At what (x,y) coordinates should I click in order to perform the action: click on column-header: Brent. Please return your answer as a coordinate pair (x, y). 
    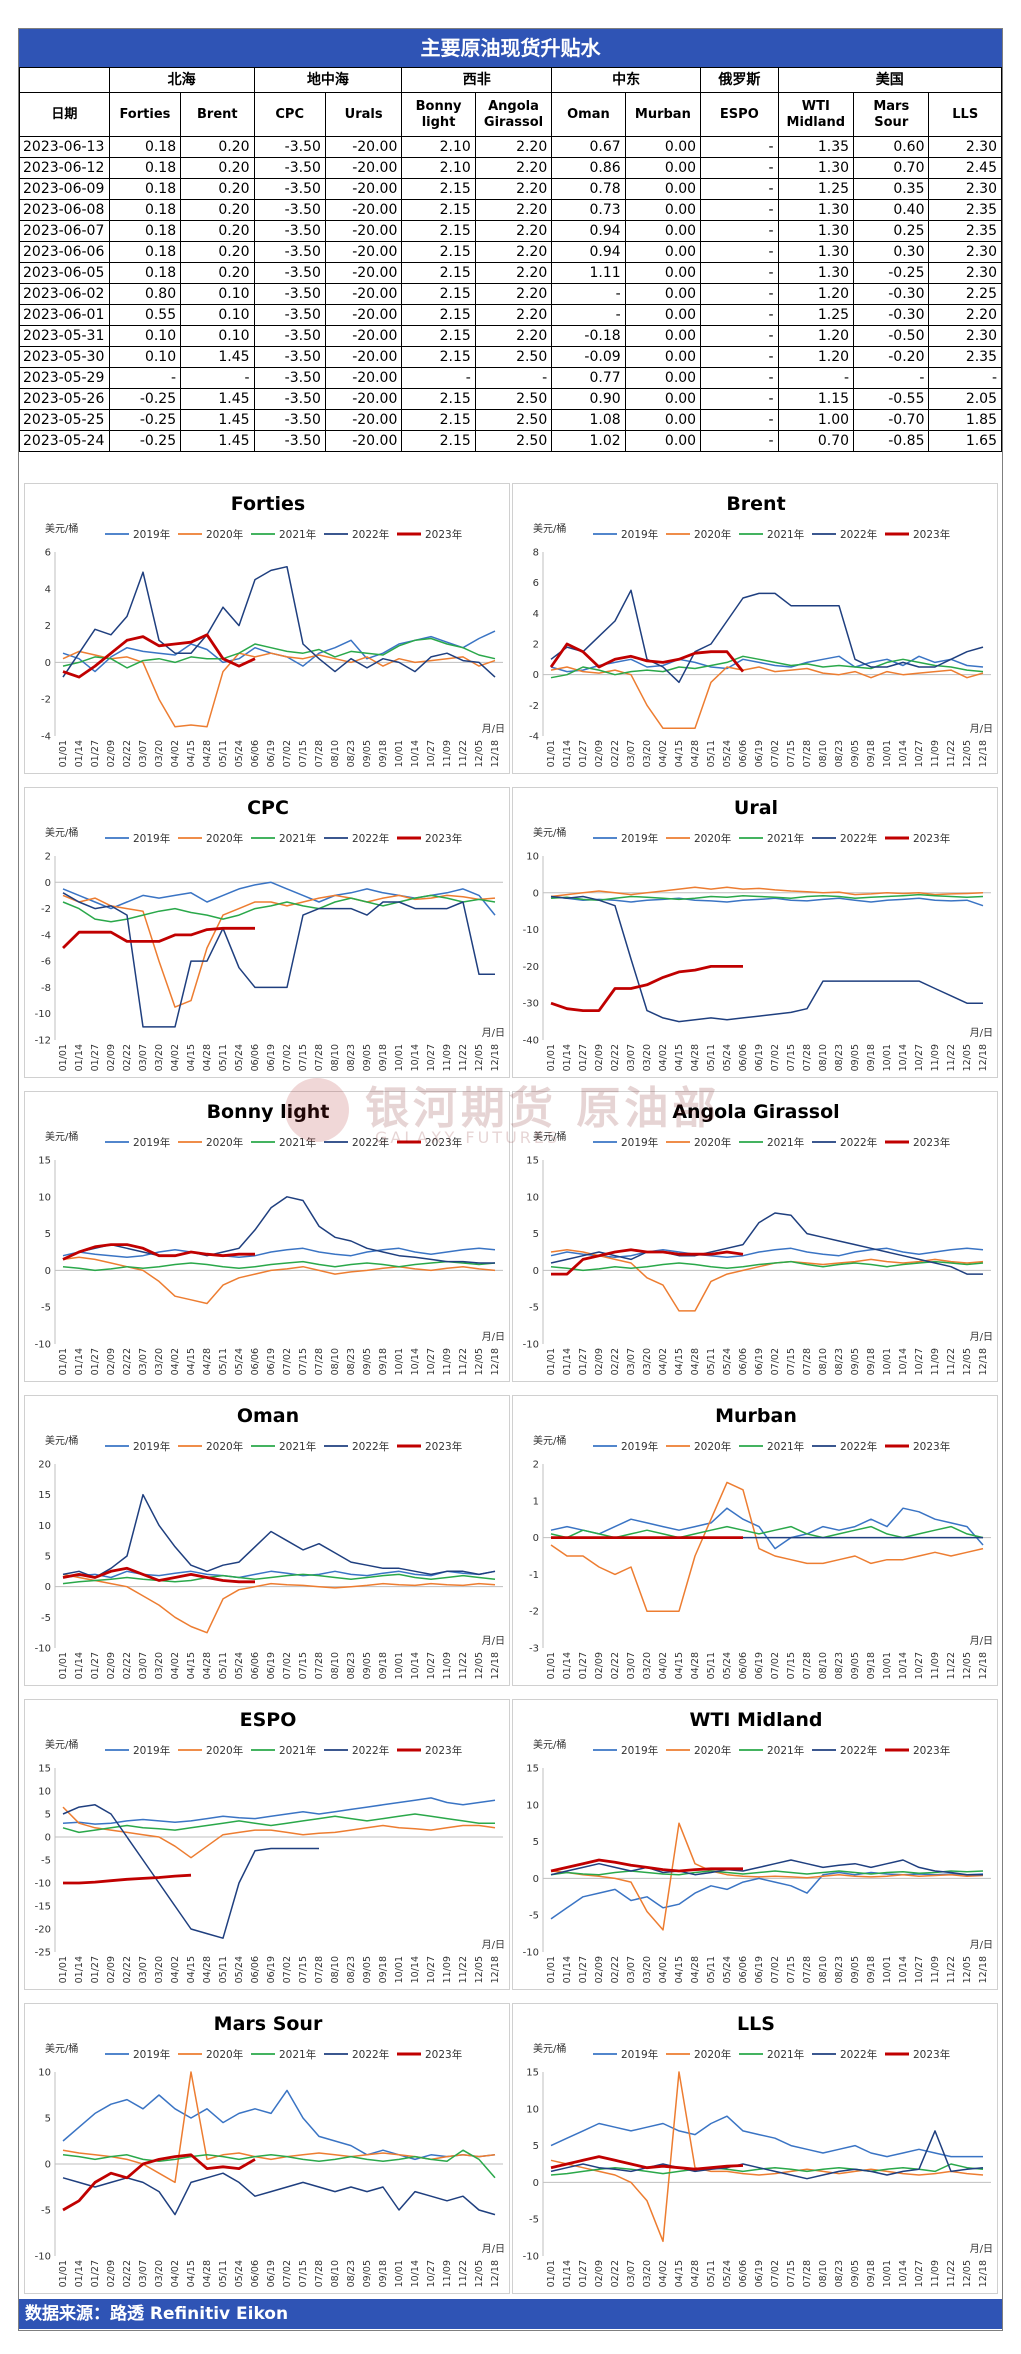
    Looking at the image, I should click on (217, 114).